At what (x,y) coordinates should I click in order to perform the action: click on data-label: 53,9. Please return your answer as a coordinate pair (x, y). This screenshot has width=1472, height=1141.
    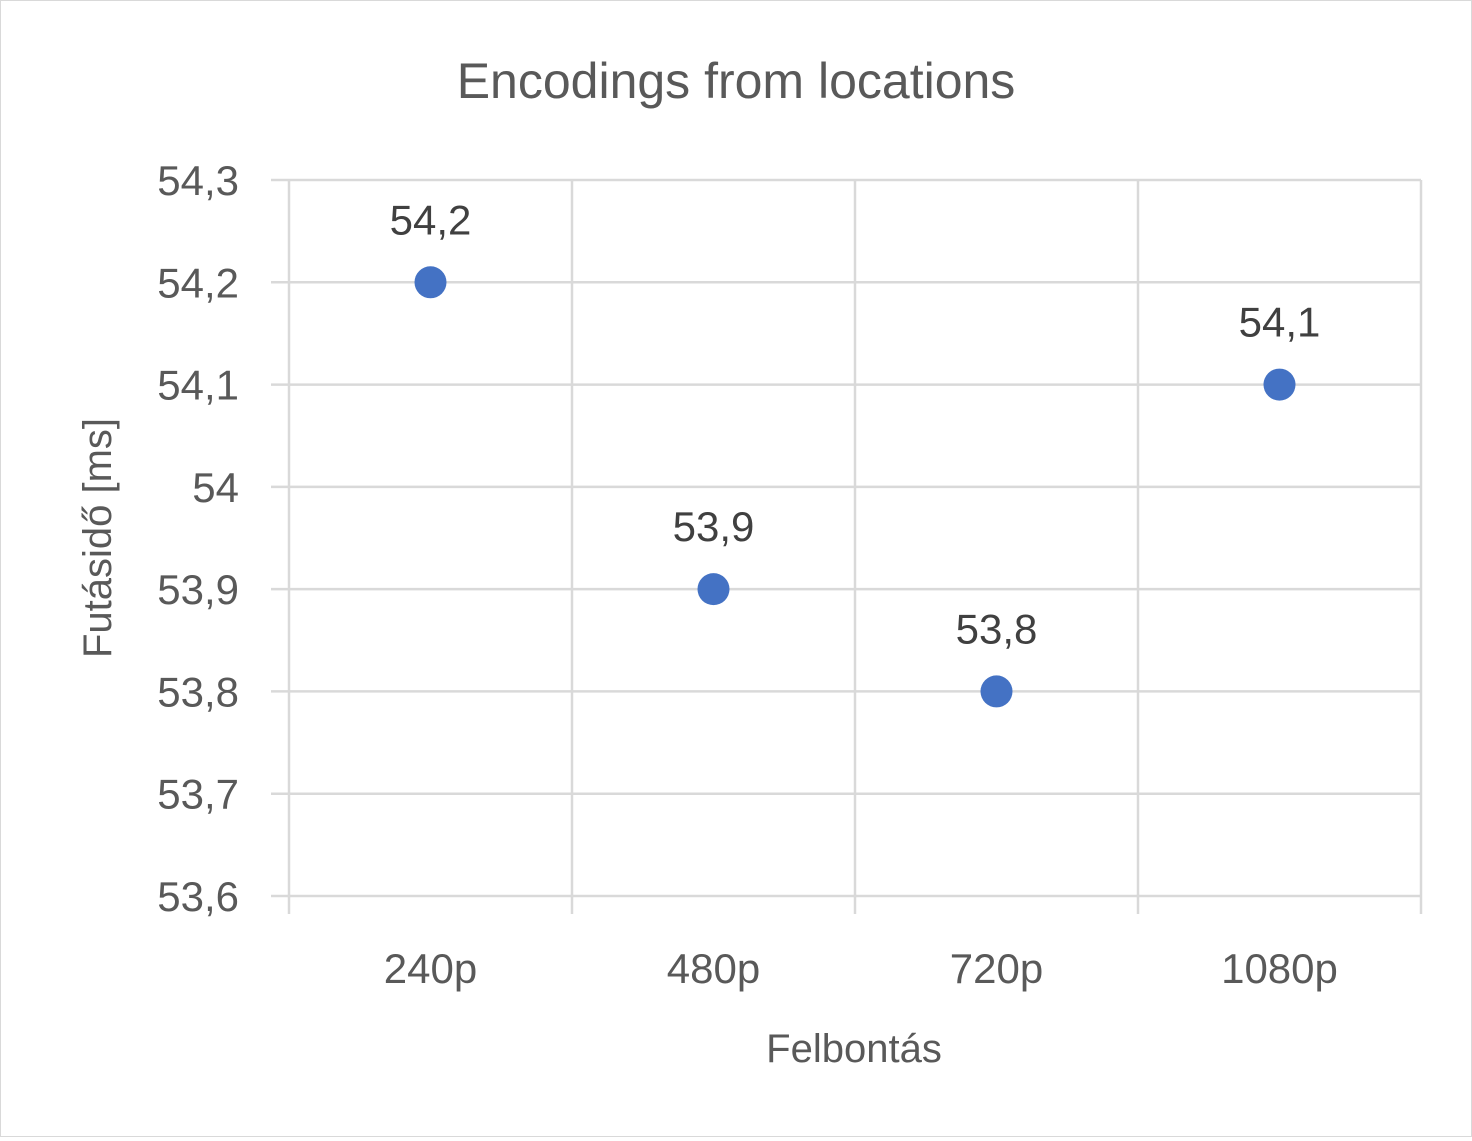
    Looking at the image, I should click on (714, 526).